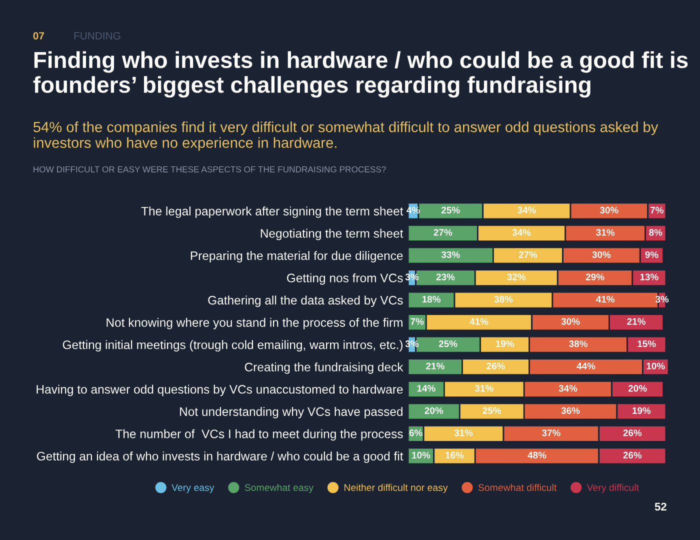 This screenshot has height=540, width=700. Describe the element at coordinates (570, 410) in the screenshot. I see `data-label: 36%` at that location.